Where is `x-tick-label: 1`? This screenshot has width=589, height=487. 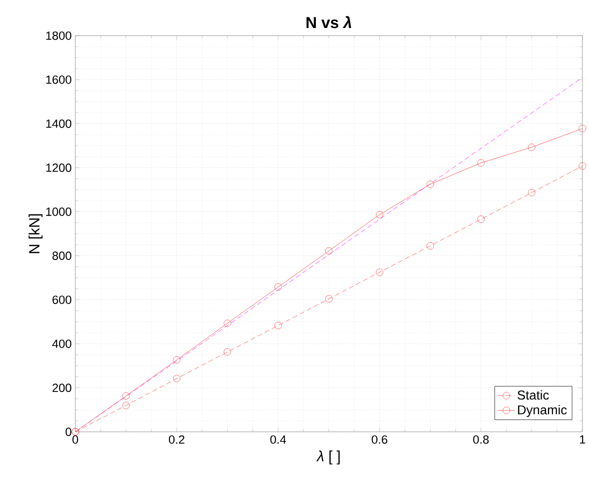 x-tick-label: 1 is located at coordinates (583, 439).